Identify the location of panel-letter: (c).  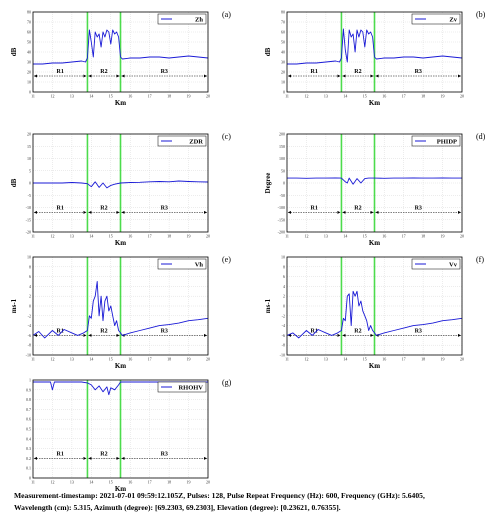
(226, 136).